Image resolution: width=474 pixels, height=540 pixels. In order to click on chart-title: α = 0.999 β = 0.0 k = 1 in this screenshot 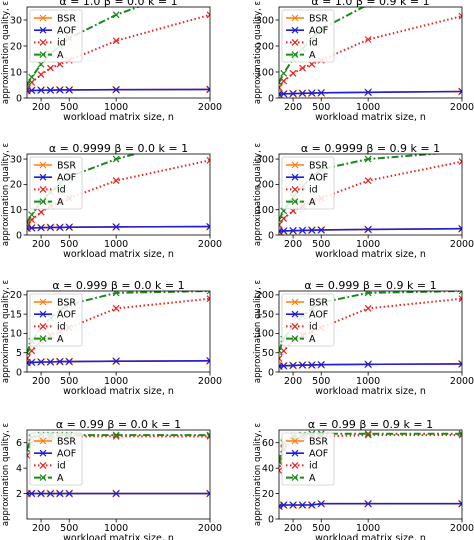, I will do `click(118, 285)`.